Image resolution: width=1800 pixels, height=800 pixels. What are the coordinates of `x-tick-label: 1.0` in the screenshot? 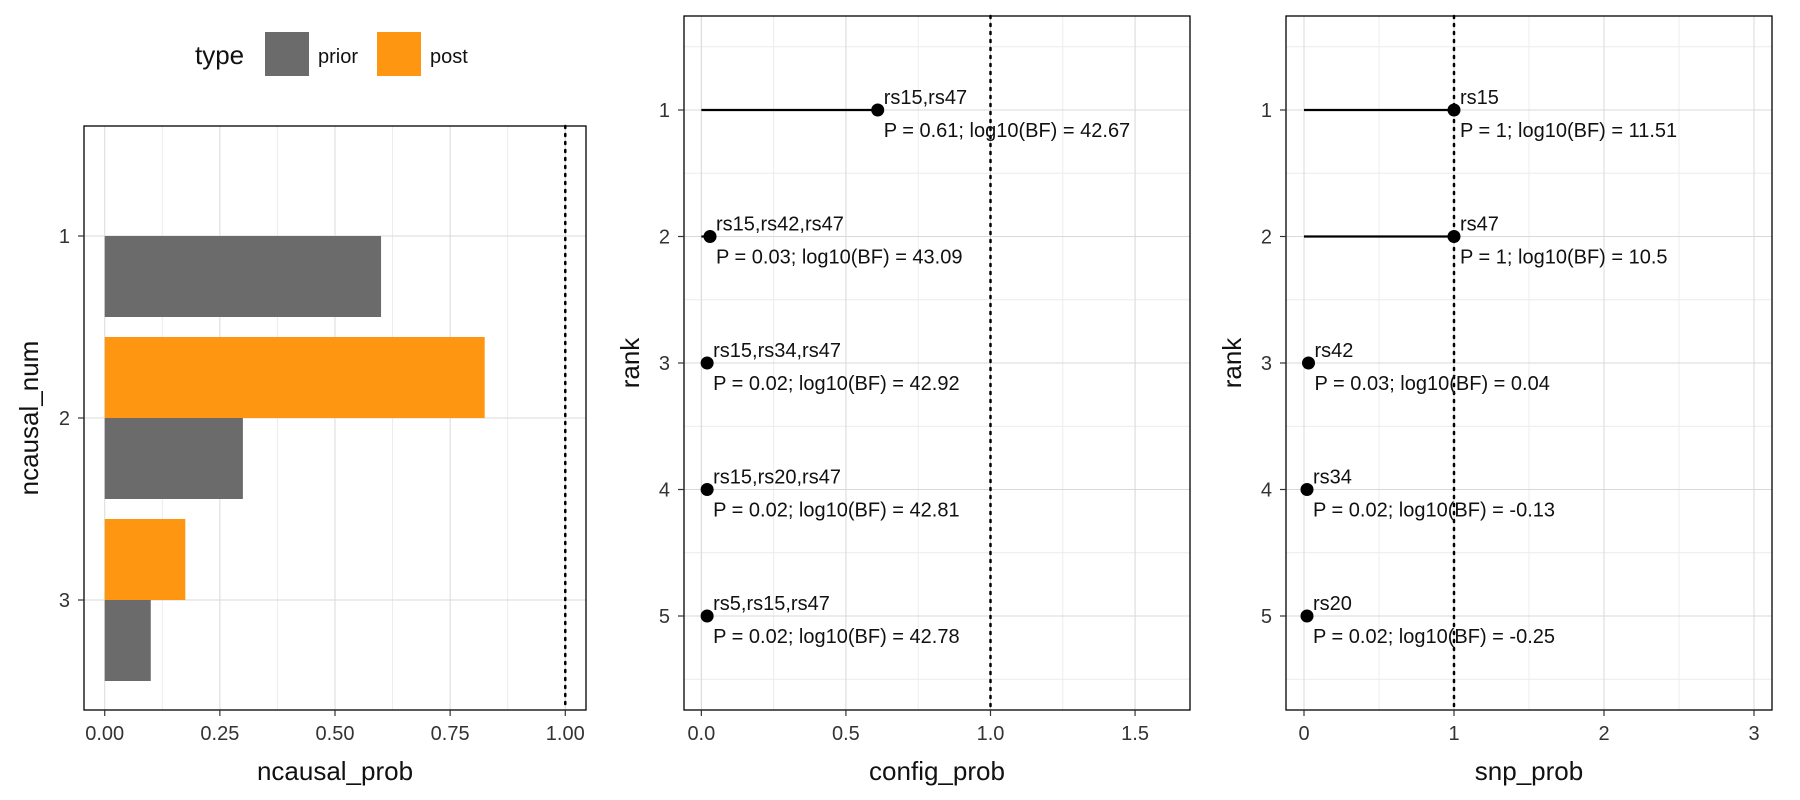 It's located at (991, 734).